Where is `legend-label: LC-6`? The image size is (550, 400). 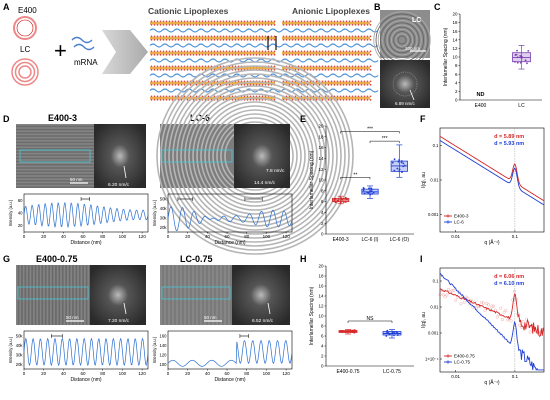
legend-label: LC-6 is located at coordinates (459, 222).